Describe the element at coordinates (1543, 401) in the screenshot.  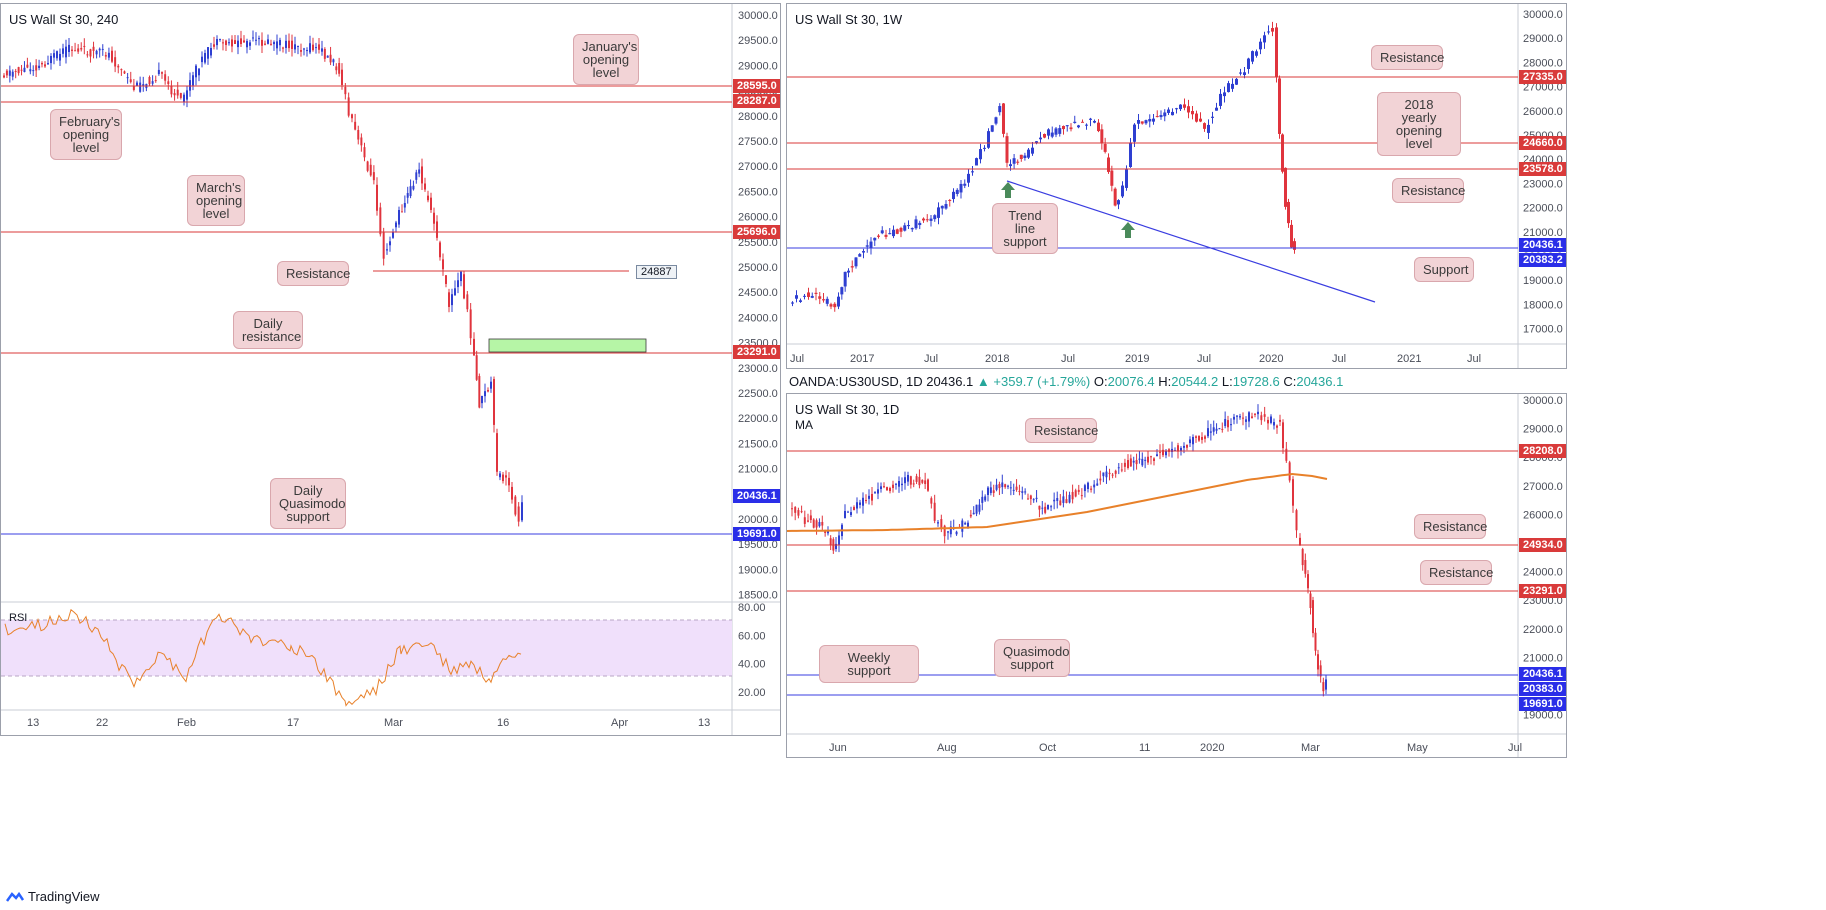
I see `y-tick-label: 30000.0` at that location.